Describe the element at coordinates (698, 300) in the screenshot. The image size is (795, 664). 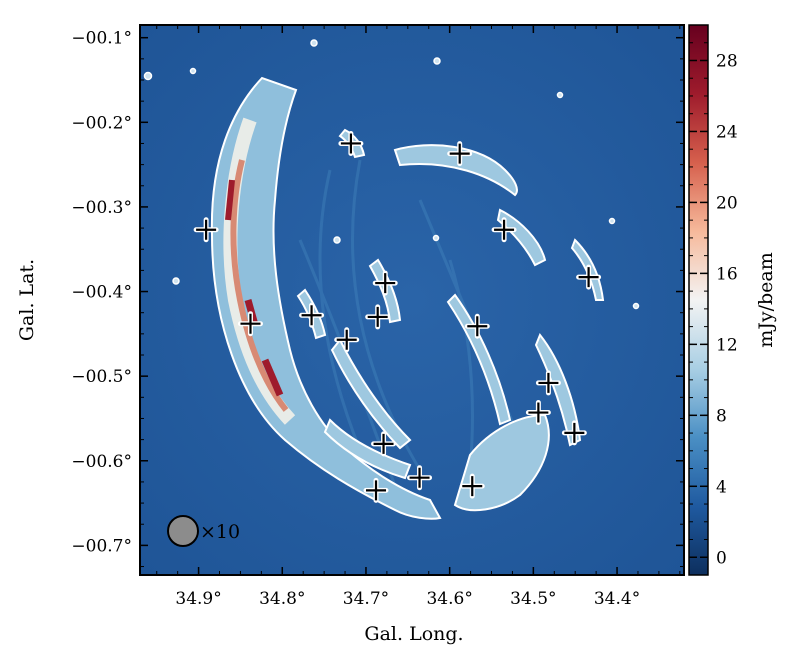
I see `colorbar` at that location.